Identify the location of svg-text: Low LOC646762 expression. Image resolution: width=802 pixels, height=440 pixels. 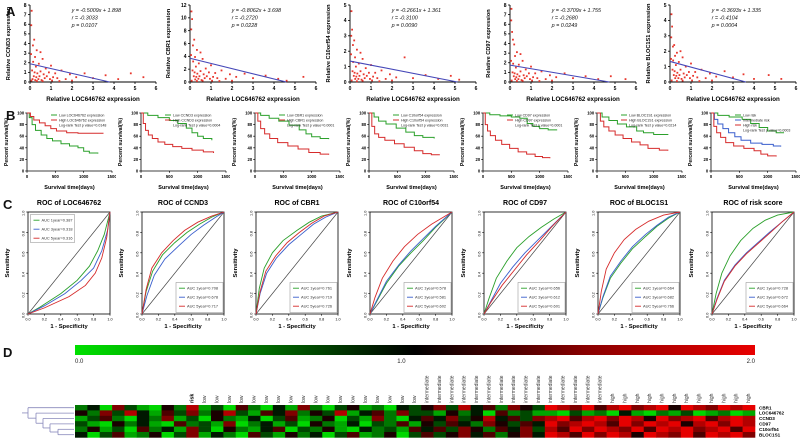
(81, 115).